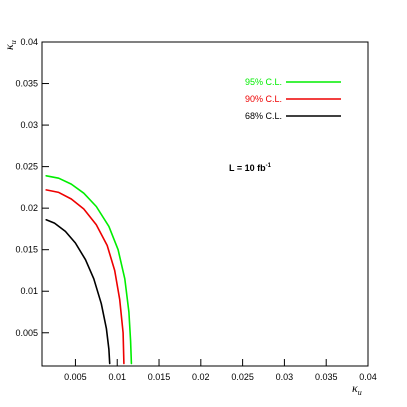 This screenshot has width=407, height=407. Describe the element at coordinates (159, 377) in the screenshot. I see `x-tick-label: 0.015` at that location.